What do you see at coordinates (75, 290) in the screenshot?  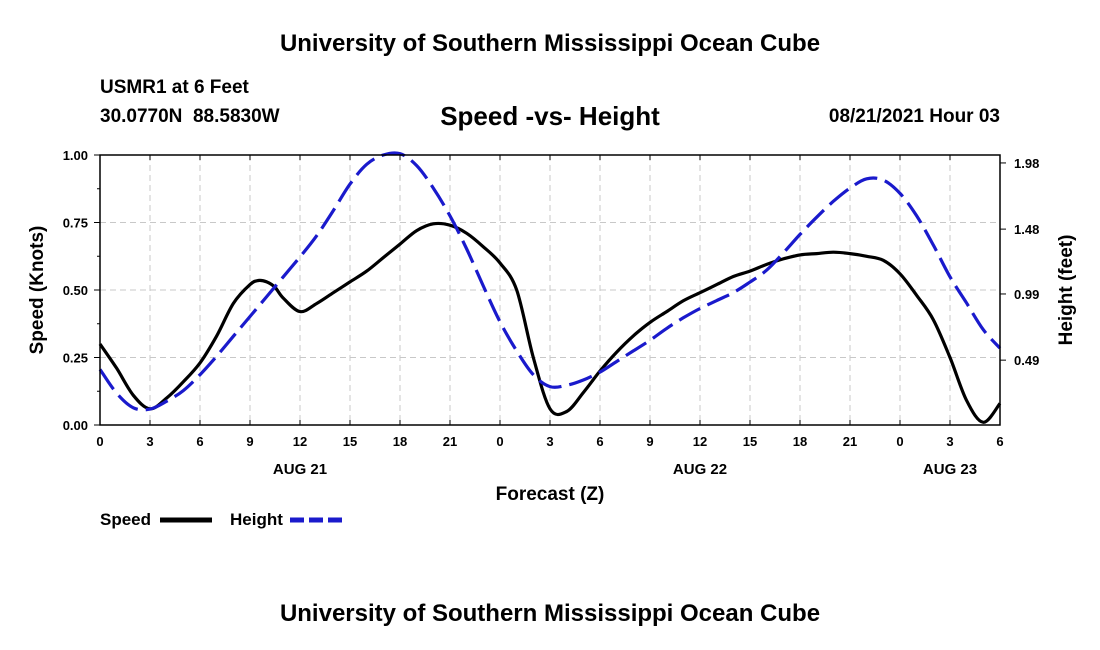 I see `y-tick-label: 0.50` at bounding box center [75, 290].